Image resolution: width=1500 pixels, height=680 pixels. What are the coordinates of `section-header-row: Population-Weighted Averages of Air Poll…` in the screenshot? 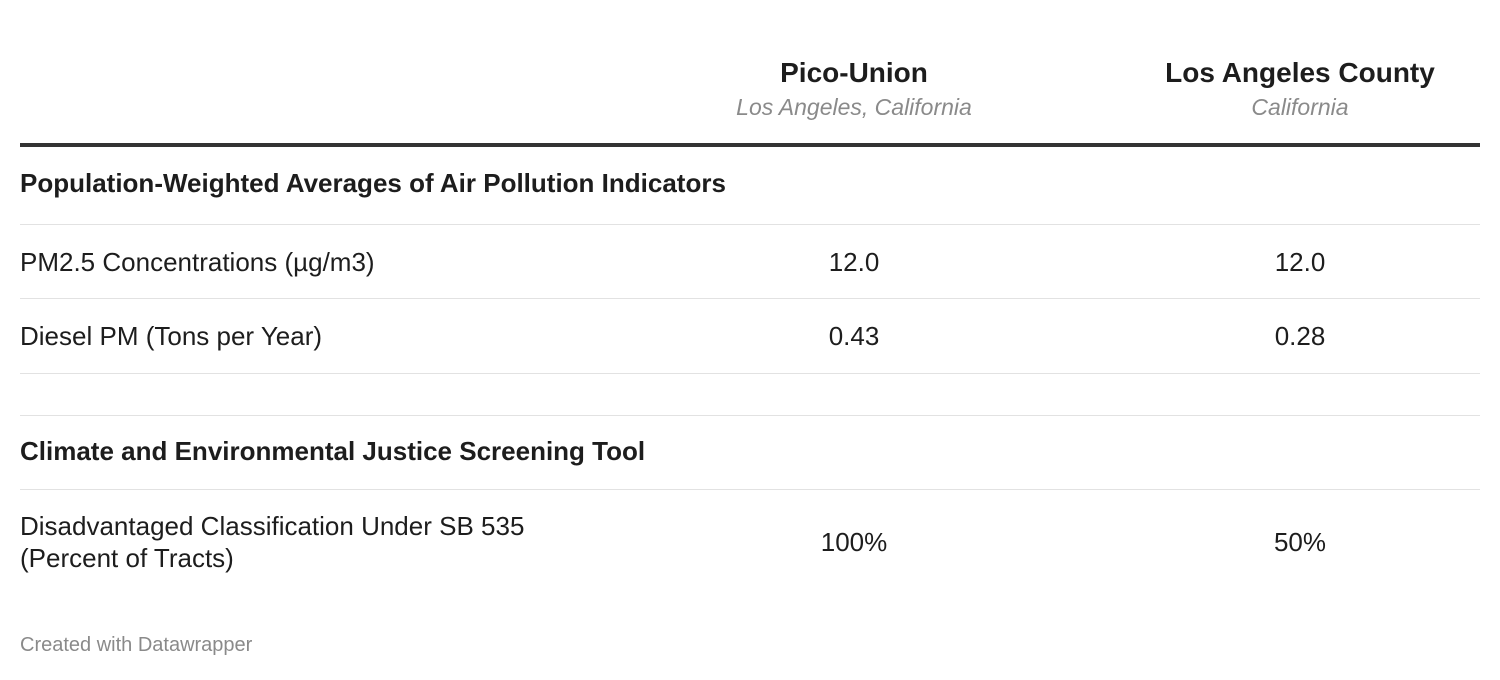 It's located at (750, 186).